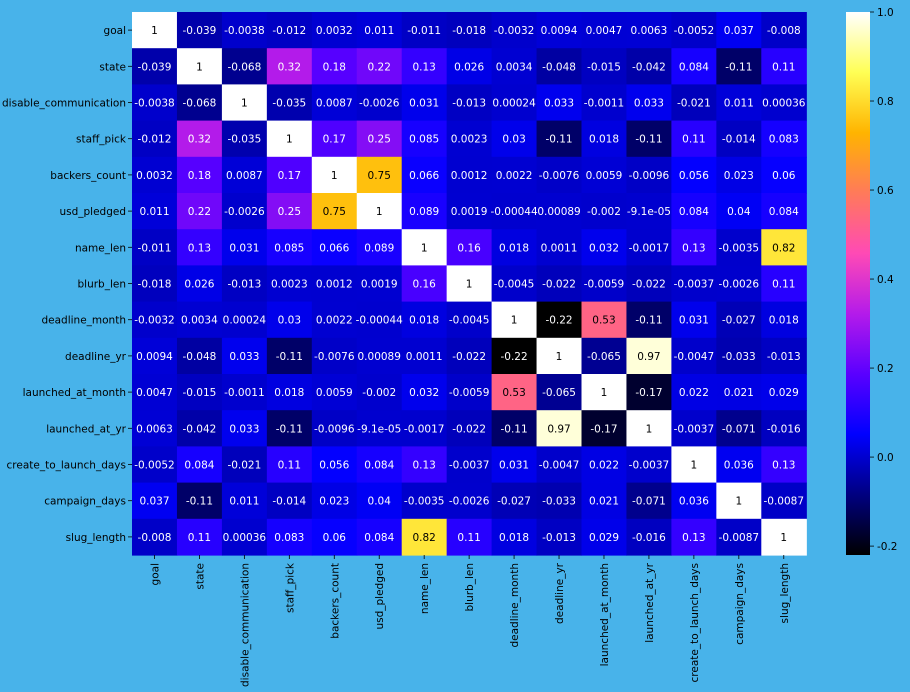  I want to click on cell-value-label: 0.0022, so click(514, 176).